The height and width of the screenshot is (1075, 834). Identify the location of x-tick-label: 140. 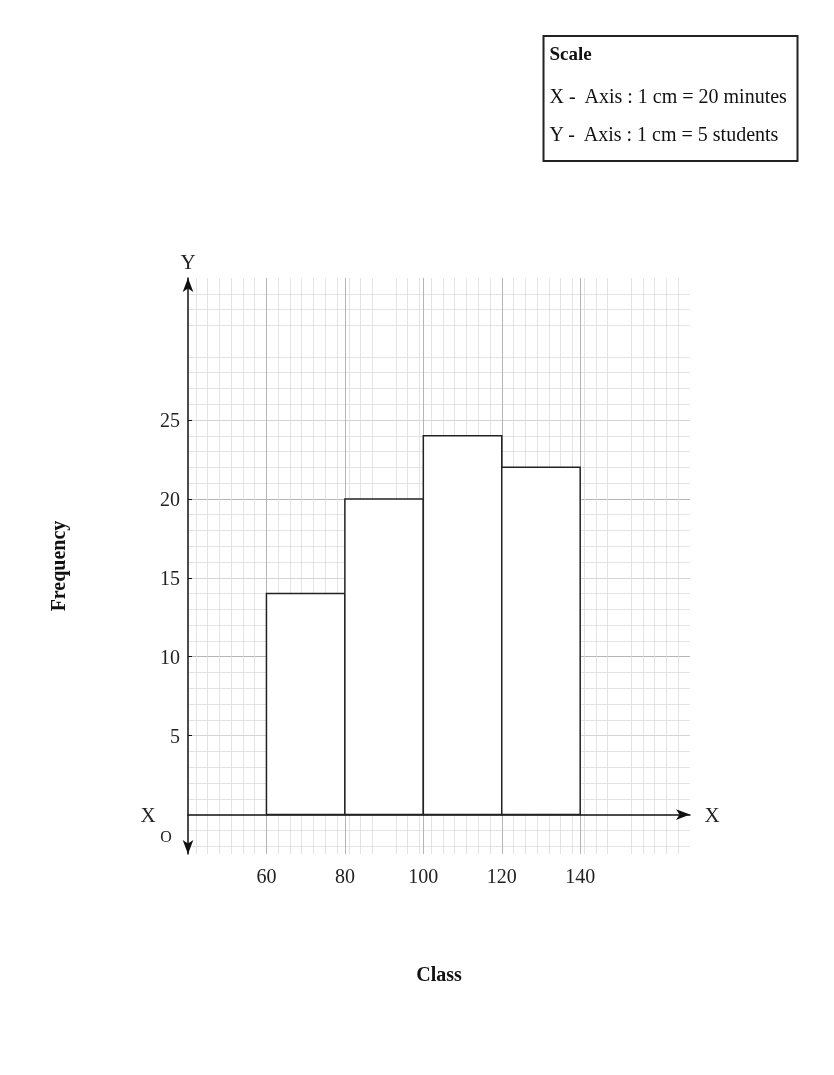
(580, 876).